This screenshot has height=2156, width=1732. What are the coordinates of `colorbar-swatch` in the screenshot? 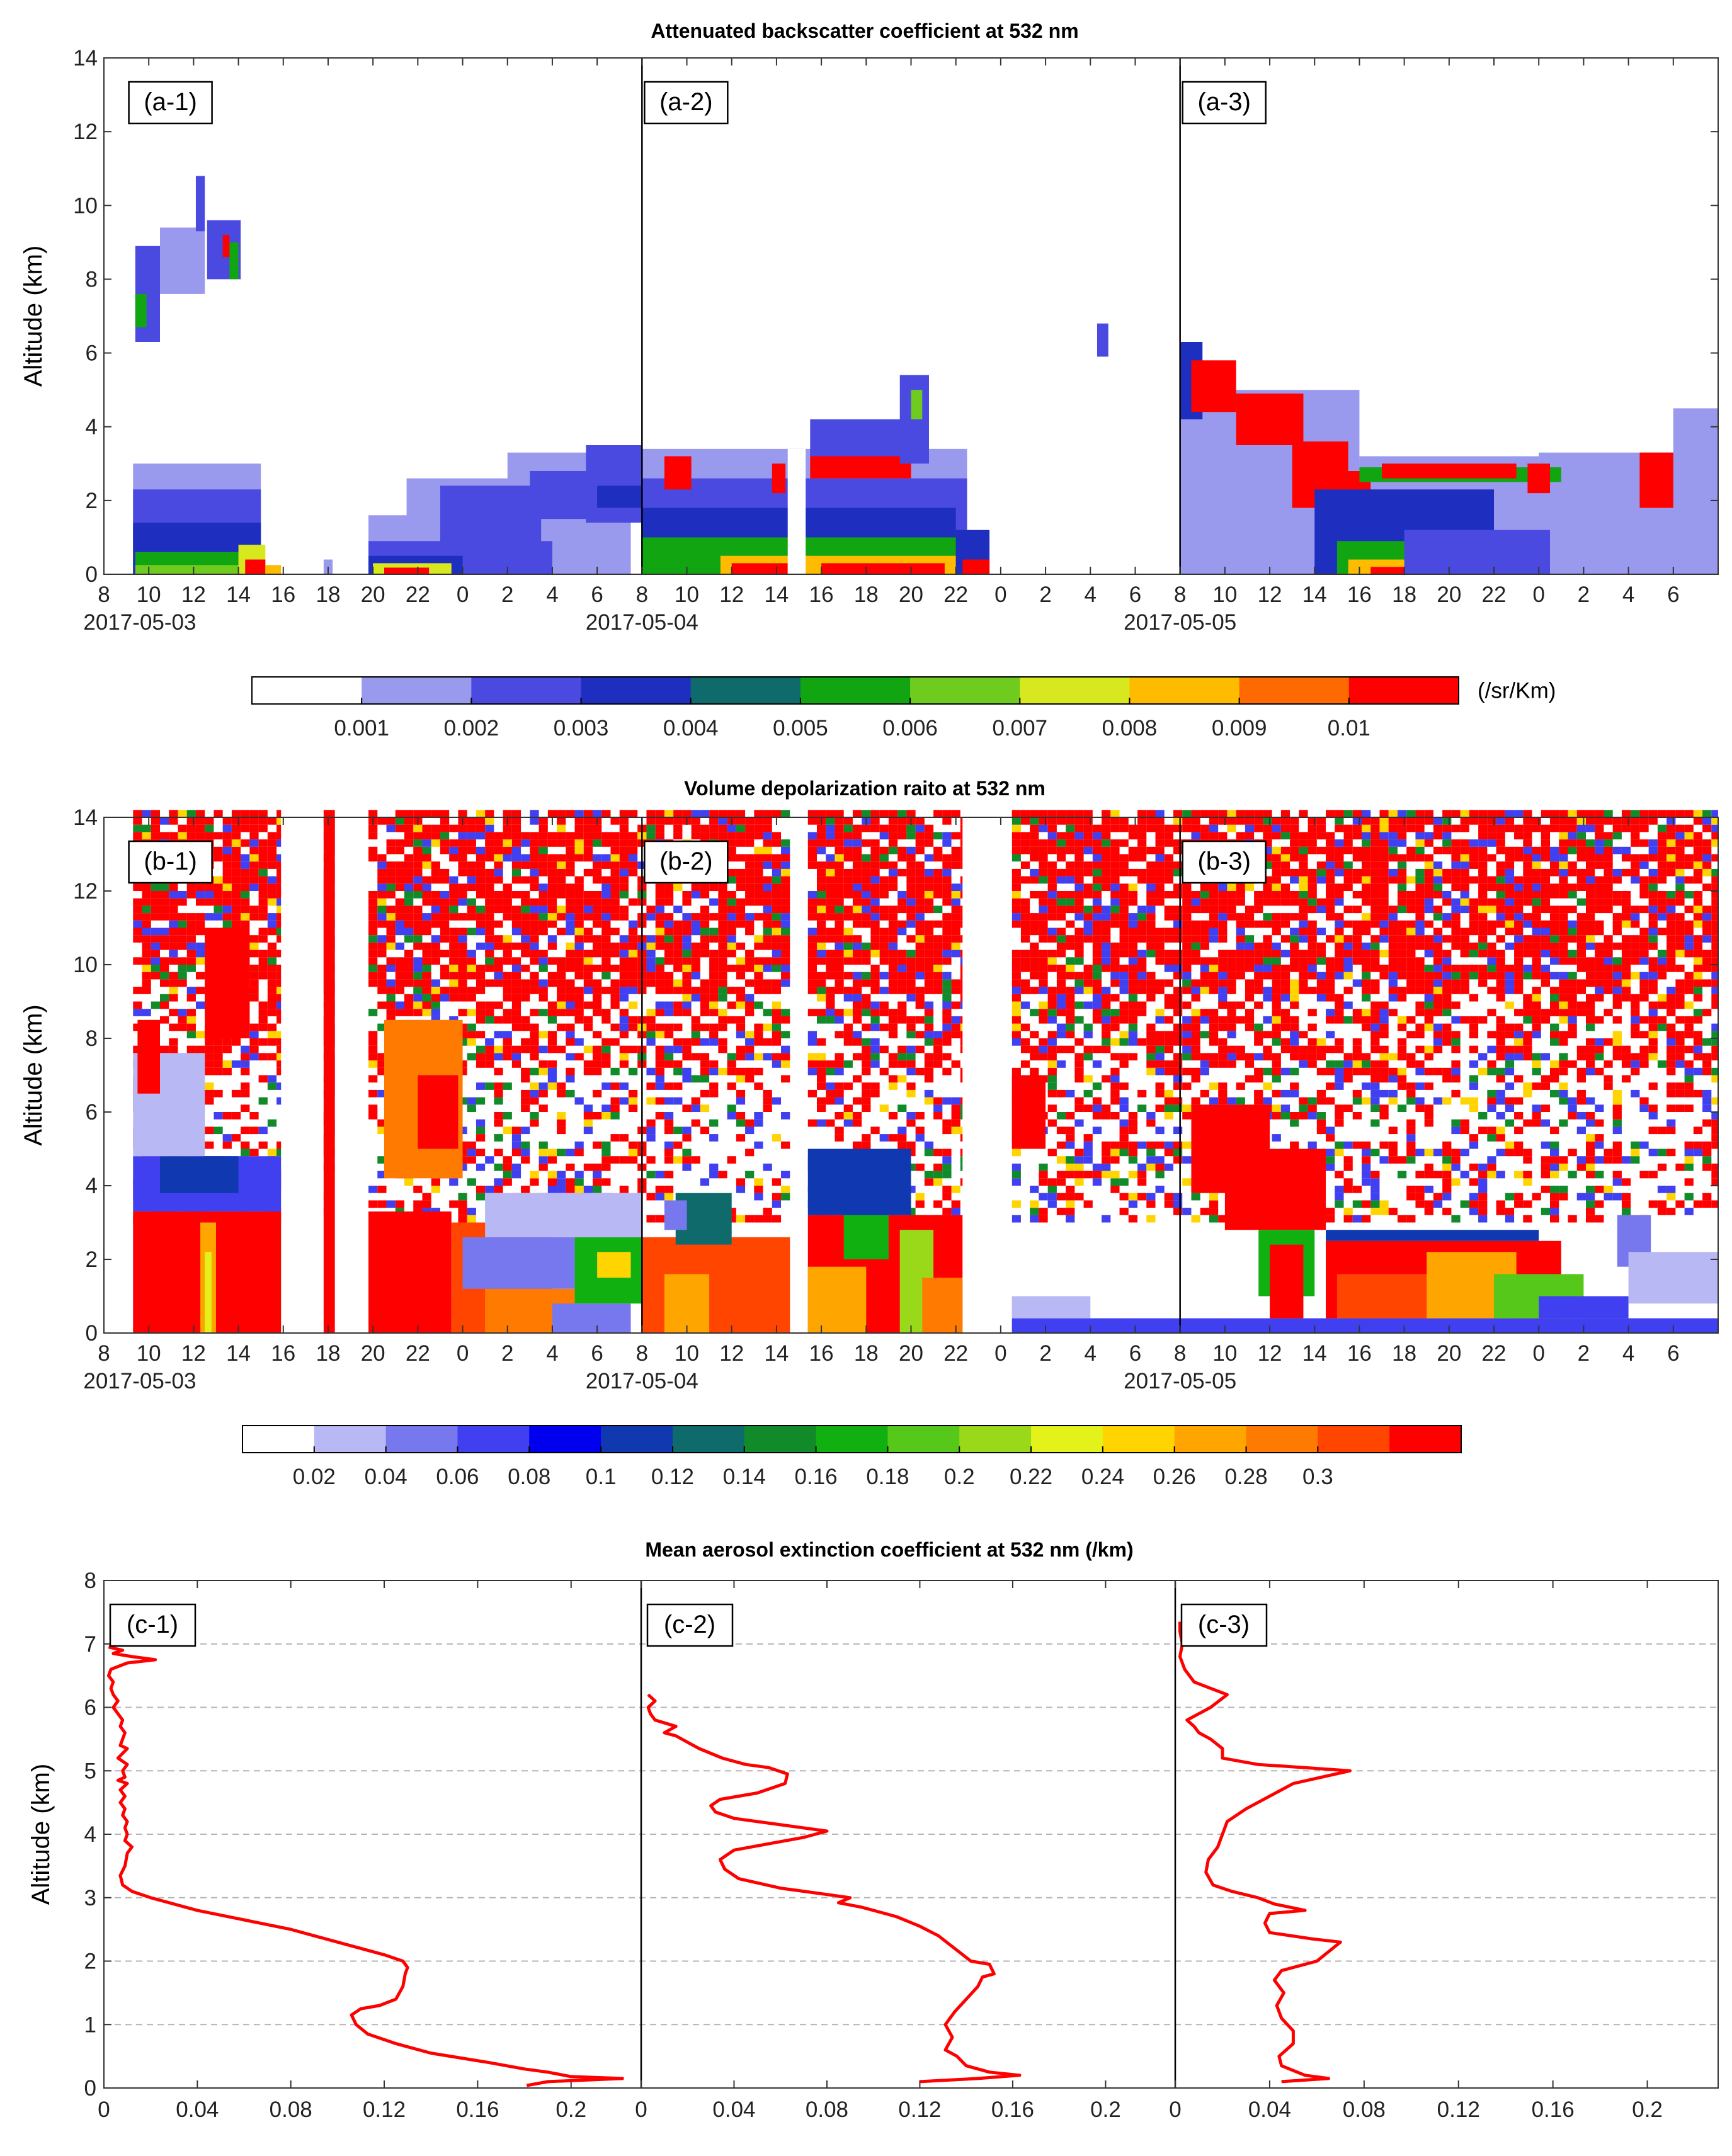 It's located at (1076, 690).